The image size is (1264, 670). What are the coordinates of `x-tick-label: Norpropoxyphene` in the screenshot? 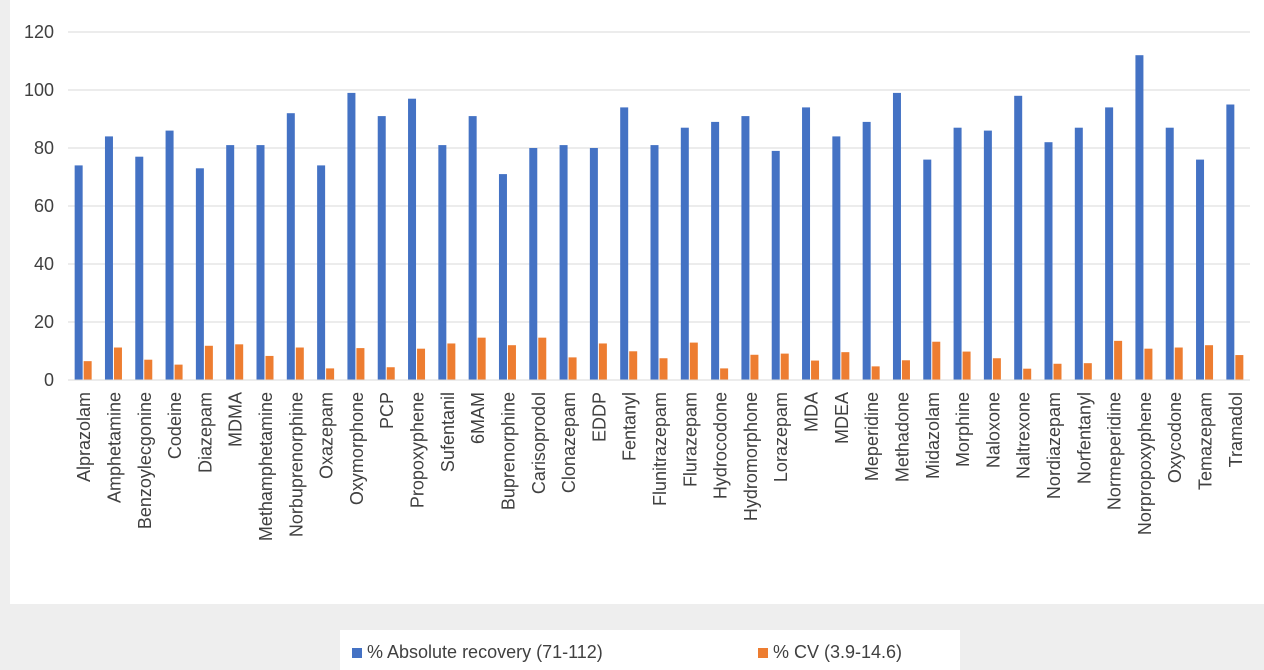 It's located at (1145, 463).